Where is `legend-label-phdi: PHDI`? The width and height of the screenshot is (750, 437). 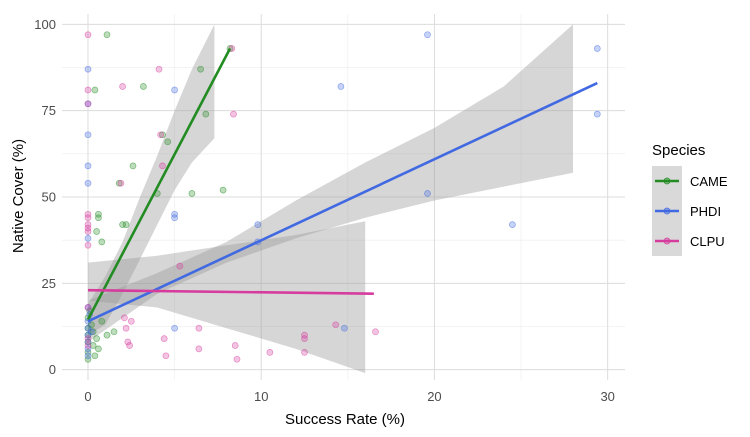 legend-label-phdi: PHDI is located at coordinates (705, 211).